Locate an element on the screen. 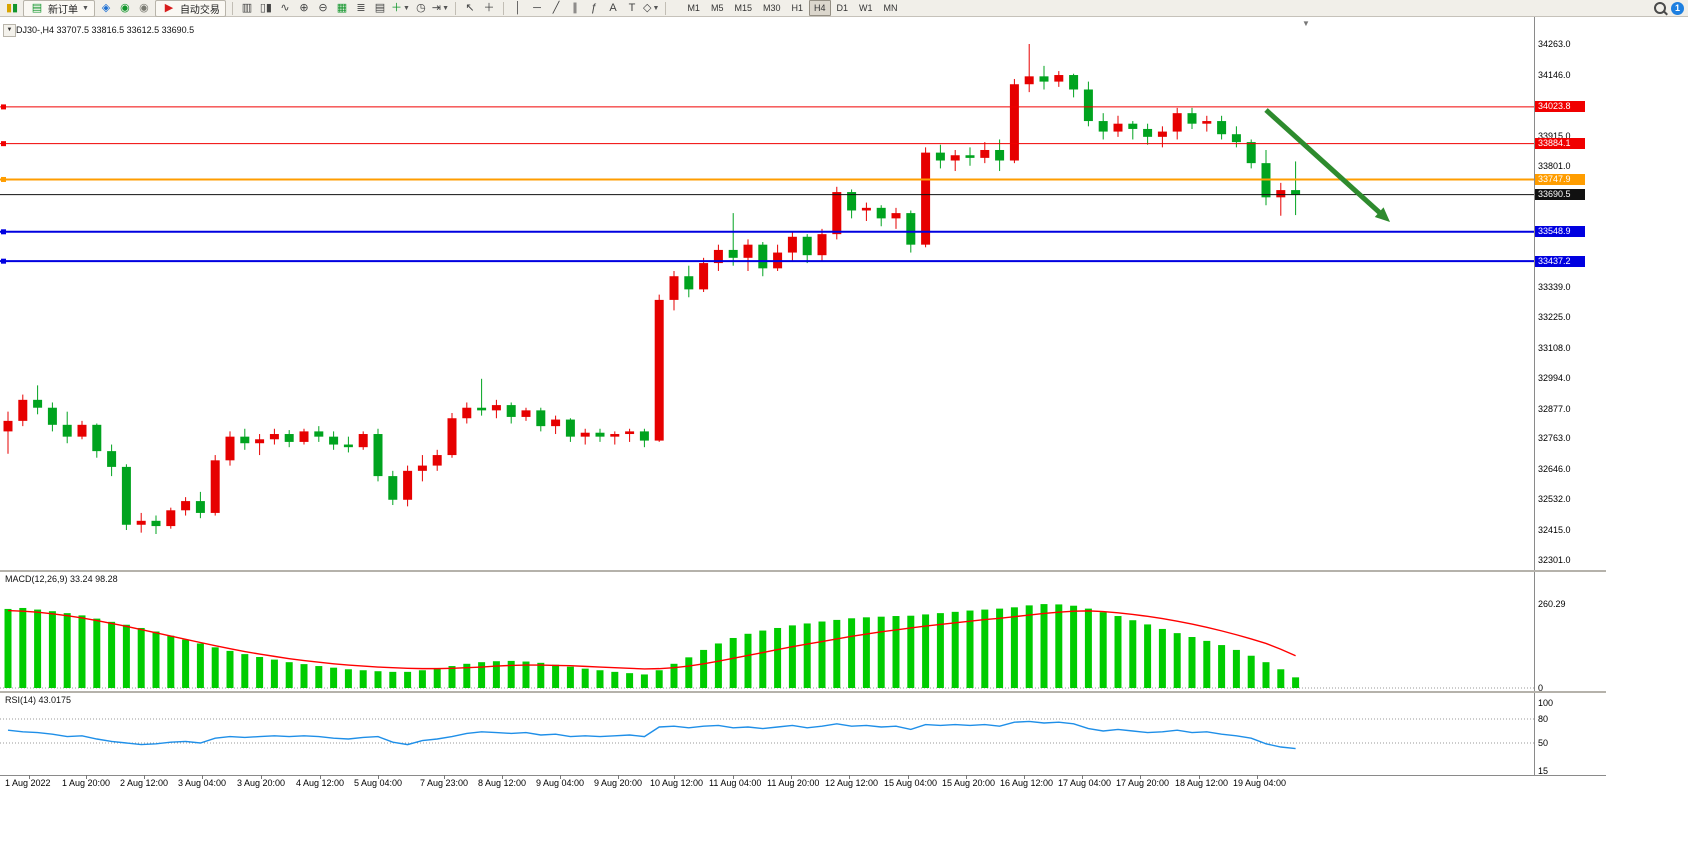 This screenshot has width=1688, height=841. zoom-in-icon: ⊕ is located at coordinates (304, 7).